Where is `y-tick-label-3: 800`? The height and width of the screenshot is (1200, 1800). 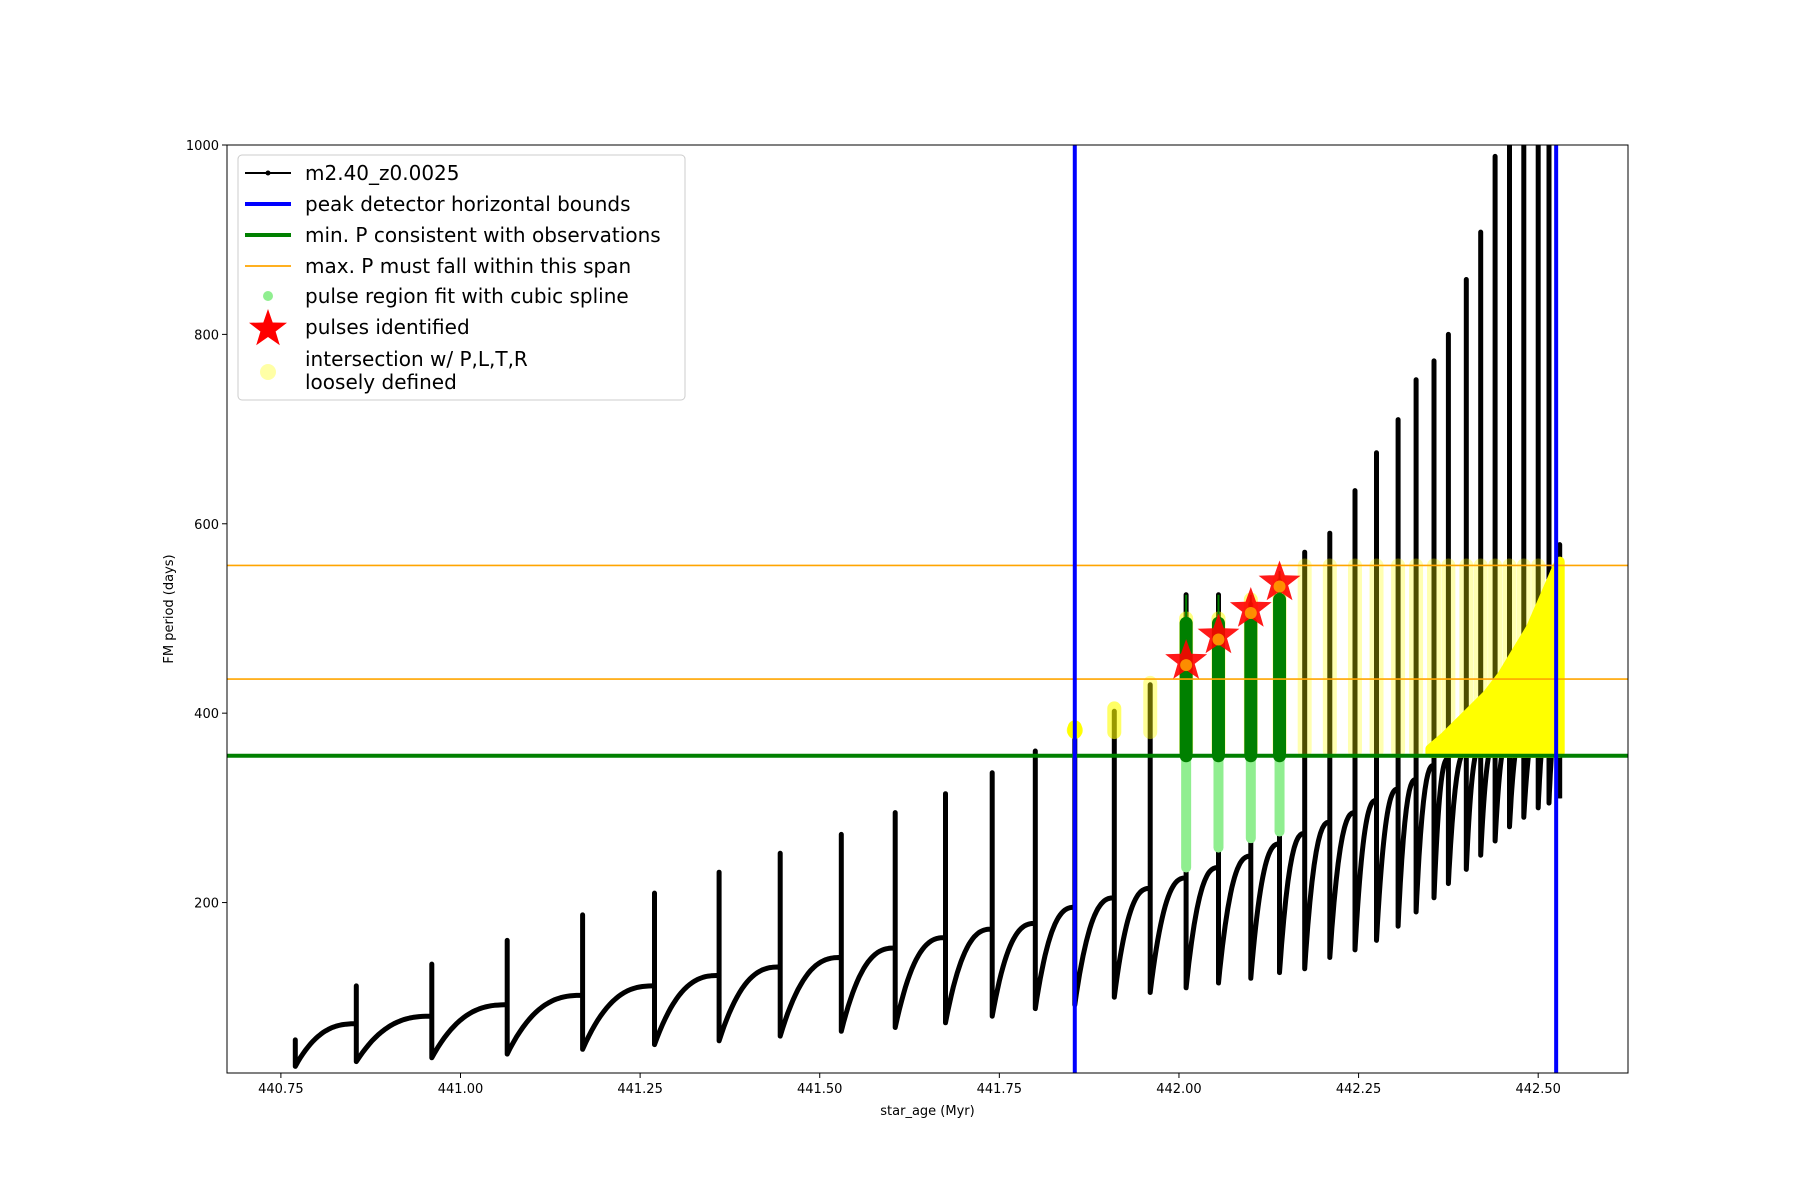
y-tick-label-3: 800 is located at coordinates (206, 335).